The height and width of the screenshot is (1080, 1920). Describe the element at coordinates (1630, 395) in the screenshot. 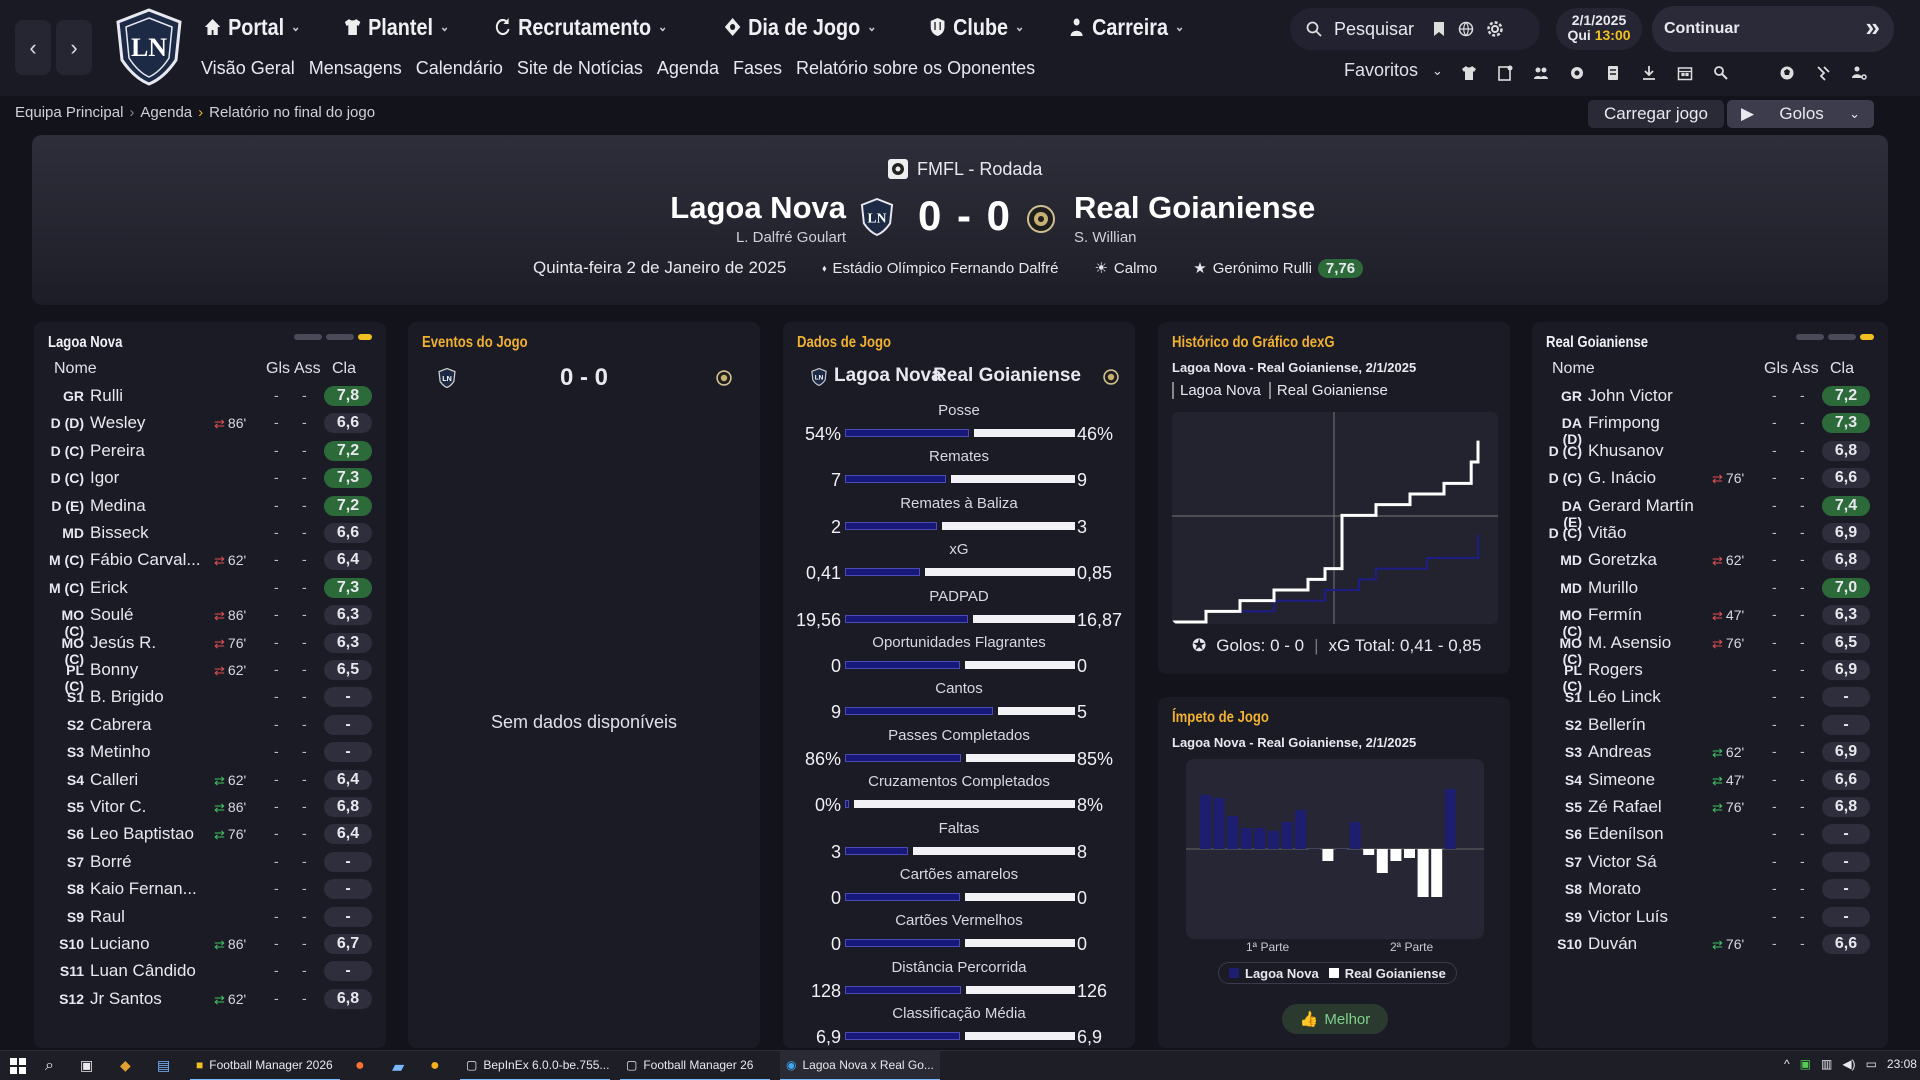

I see `player-name: John Victor` at that location.